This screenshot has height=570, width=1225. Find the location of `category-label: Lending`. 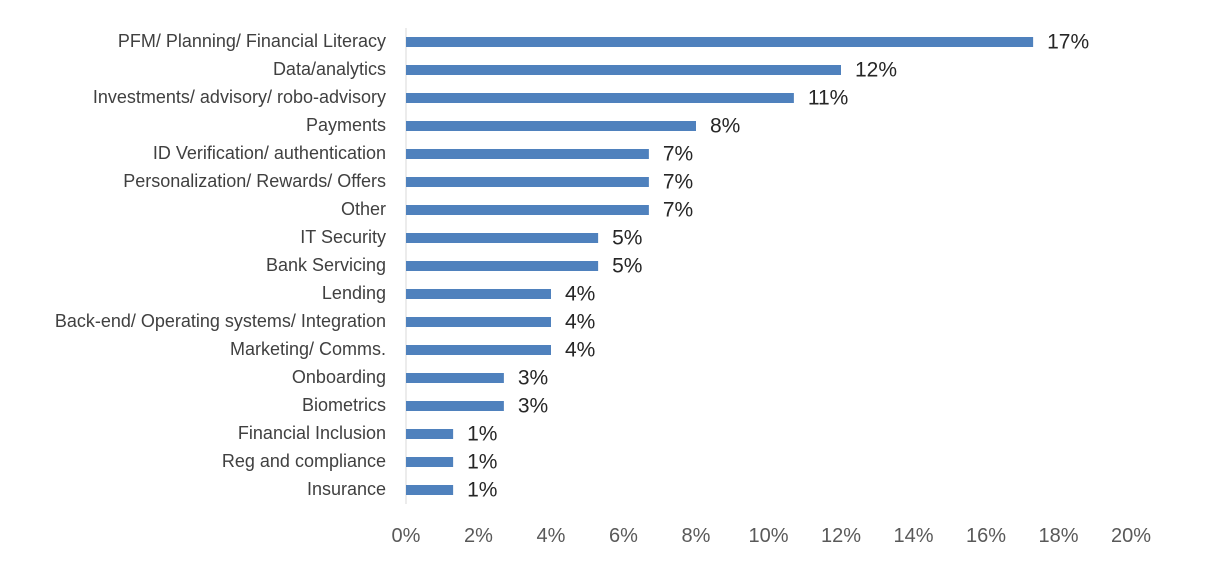

category-label: Lending is located at coordinates (354, 293).